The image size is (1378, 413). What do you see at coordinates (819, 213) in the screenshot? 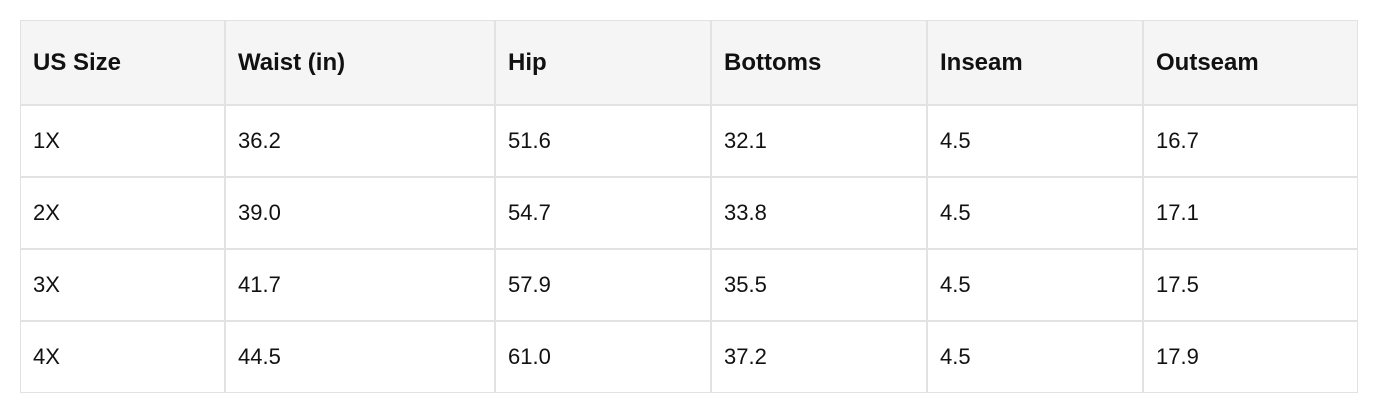
I see `table-cell: 33.8` at bounding box center [819, 213].